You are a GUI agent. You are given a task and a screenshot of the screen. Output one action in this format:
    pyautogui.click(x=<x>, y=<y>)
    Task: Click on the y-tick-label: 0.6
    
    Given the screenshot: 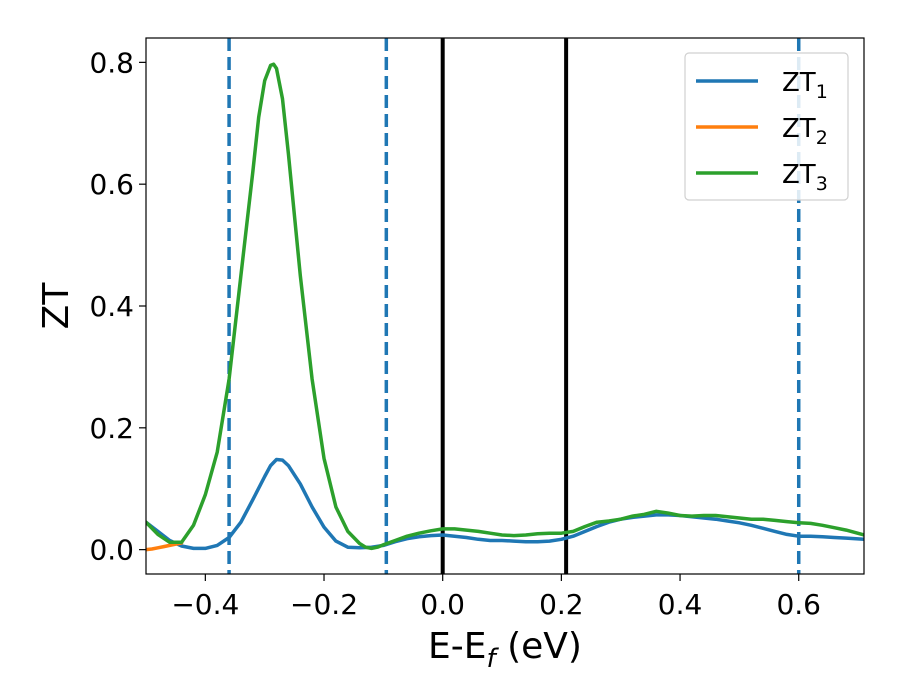 What is the action you would take?
    pyautogui.click(x=111, y=184)
    